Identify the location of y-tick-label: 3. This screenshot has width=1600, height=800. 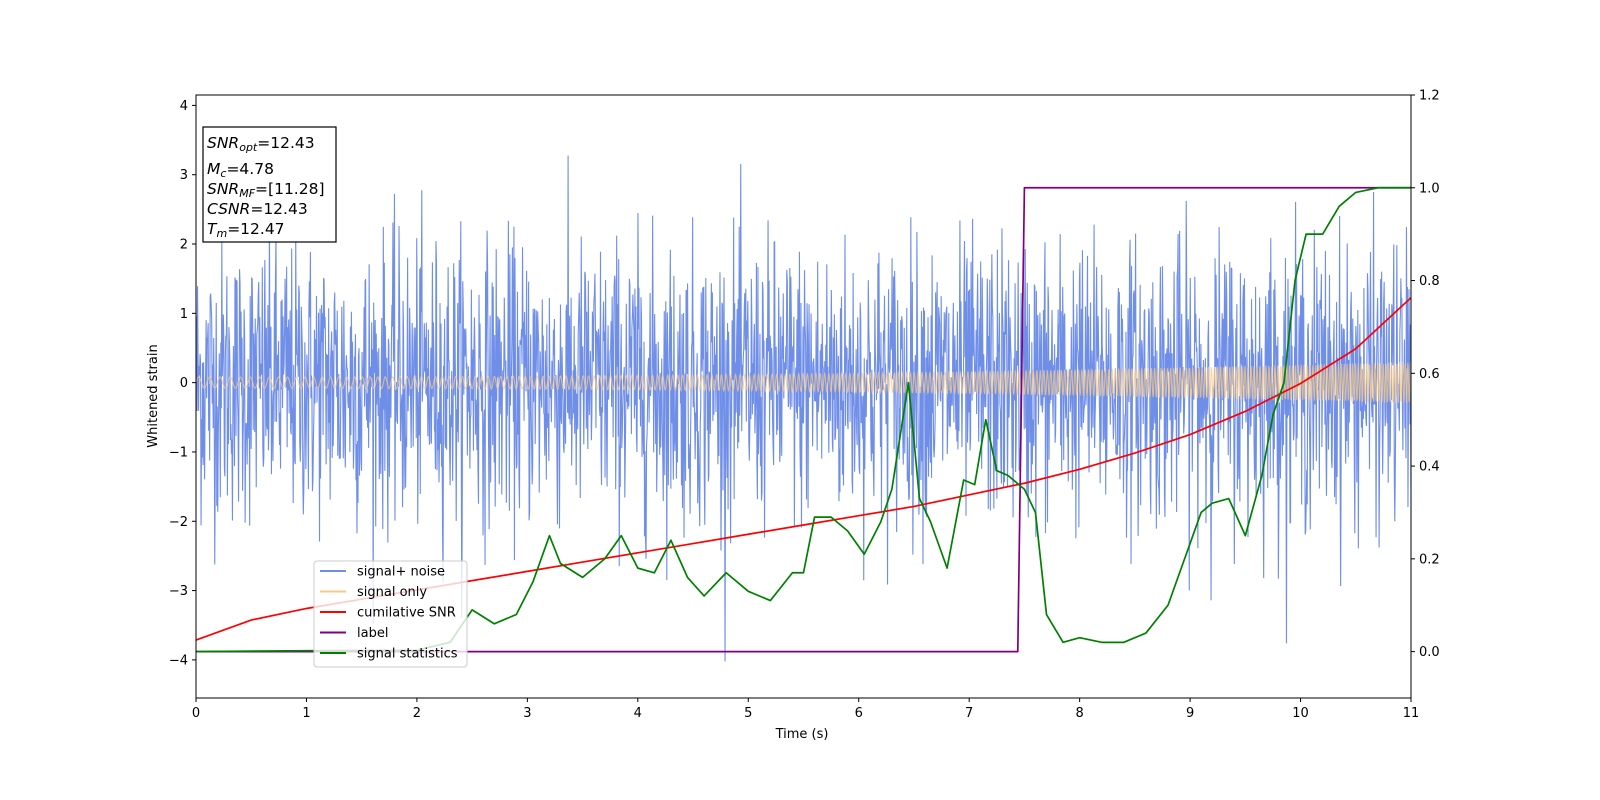
(184, 175).